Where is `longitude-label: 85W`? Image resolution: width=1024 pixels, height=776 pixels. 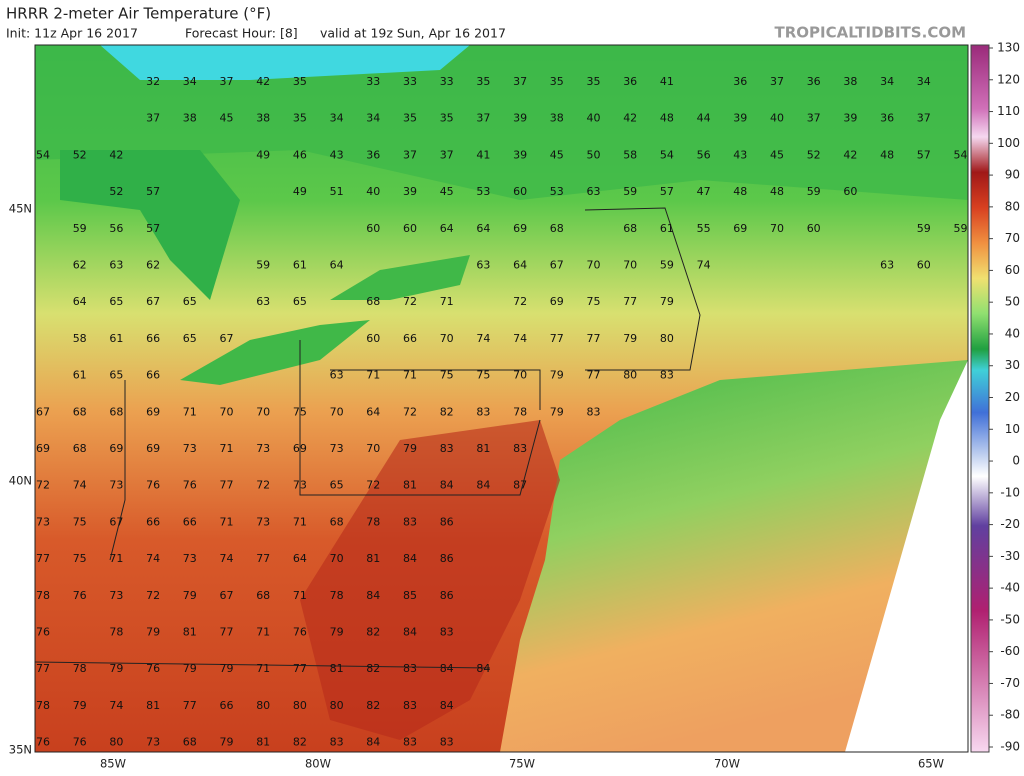 longitude-label: 85W is located at coordinates (113, 764).